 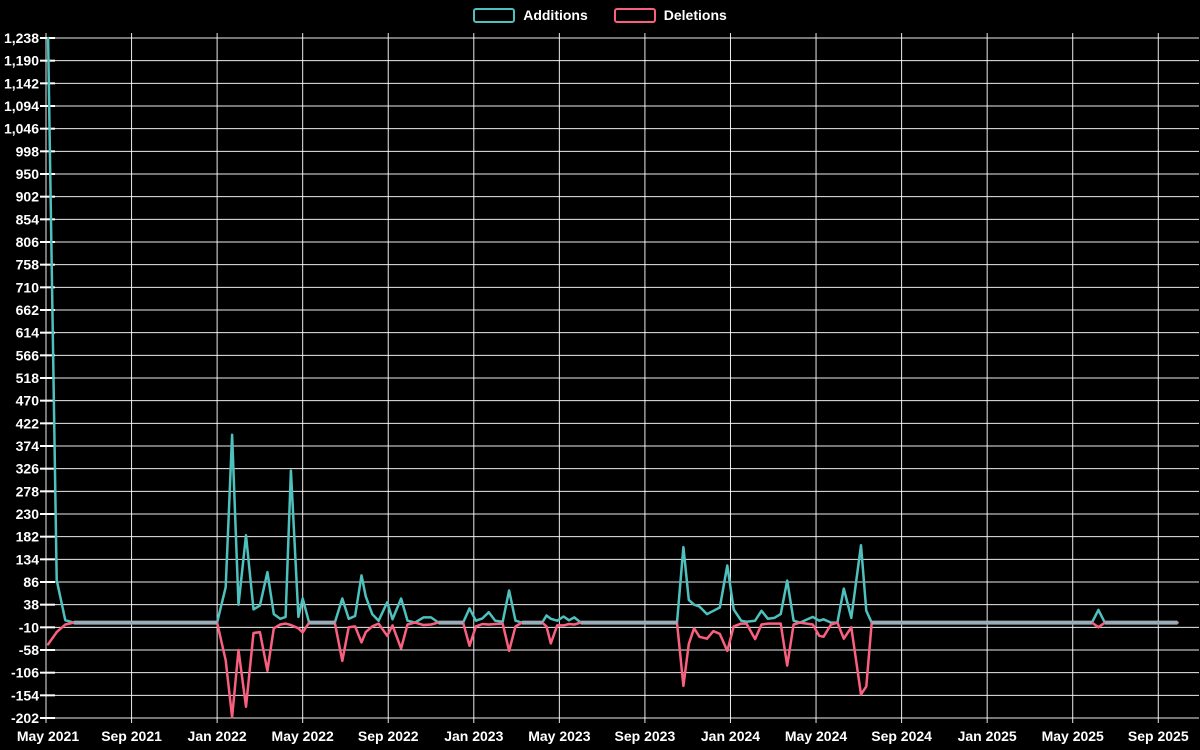 I want to click on x-tick-label: Sep 2023, so click(x=645, y=736).